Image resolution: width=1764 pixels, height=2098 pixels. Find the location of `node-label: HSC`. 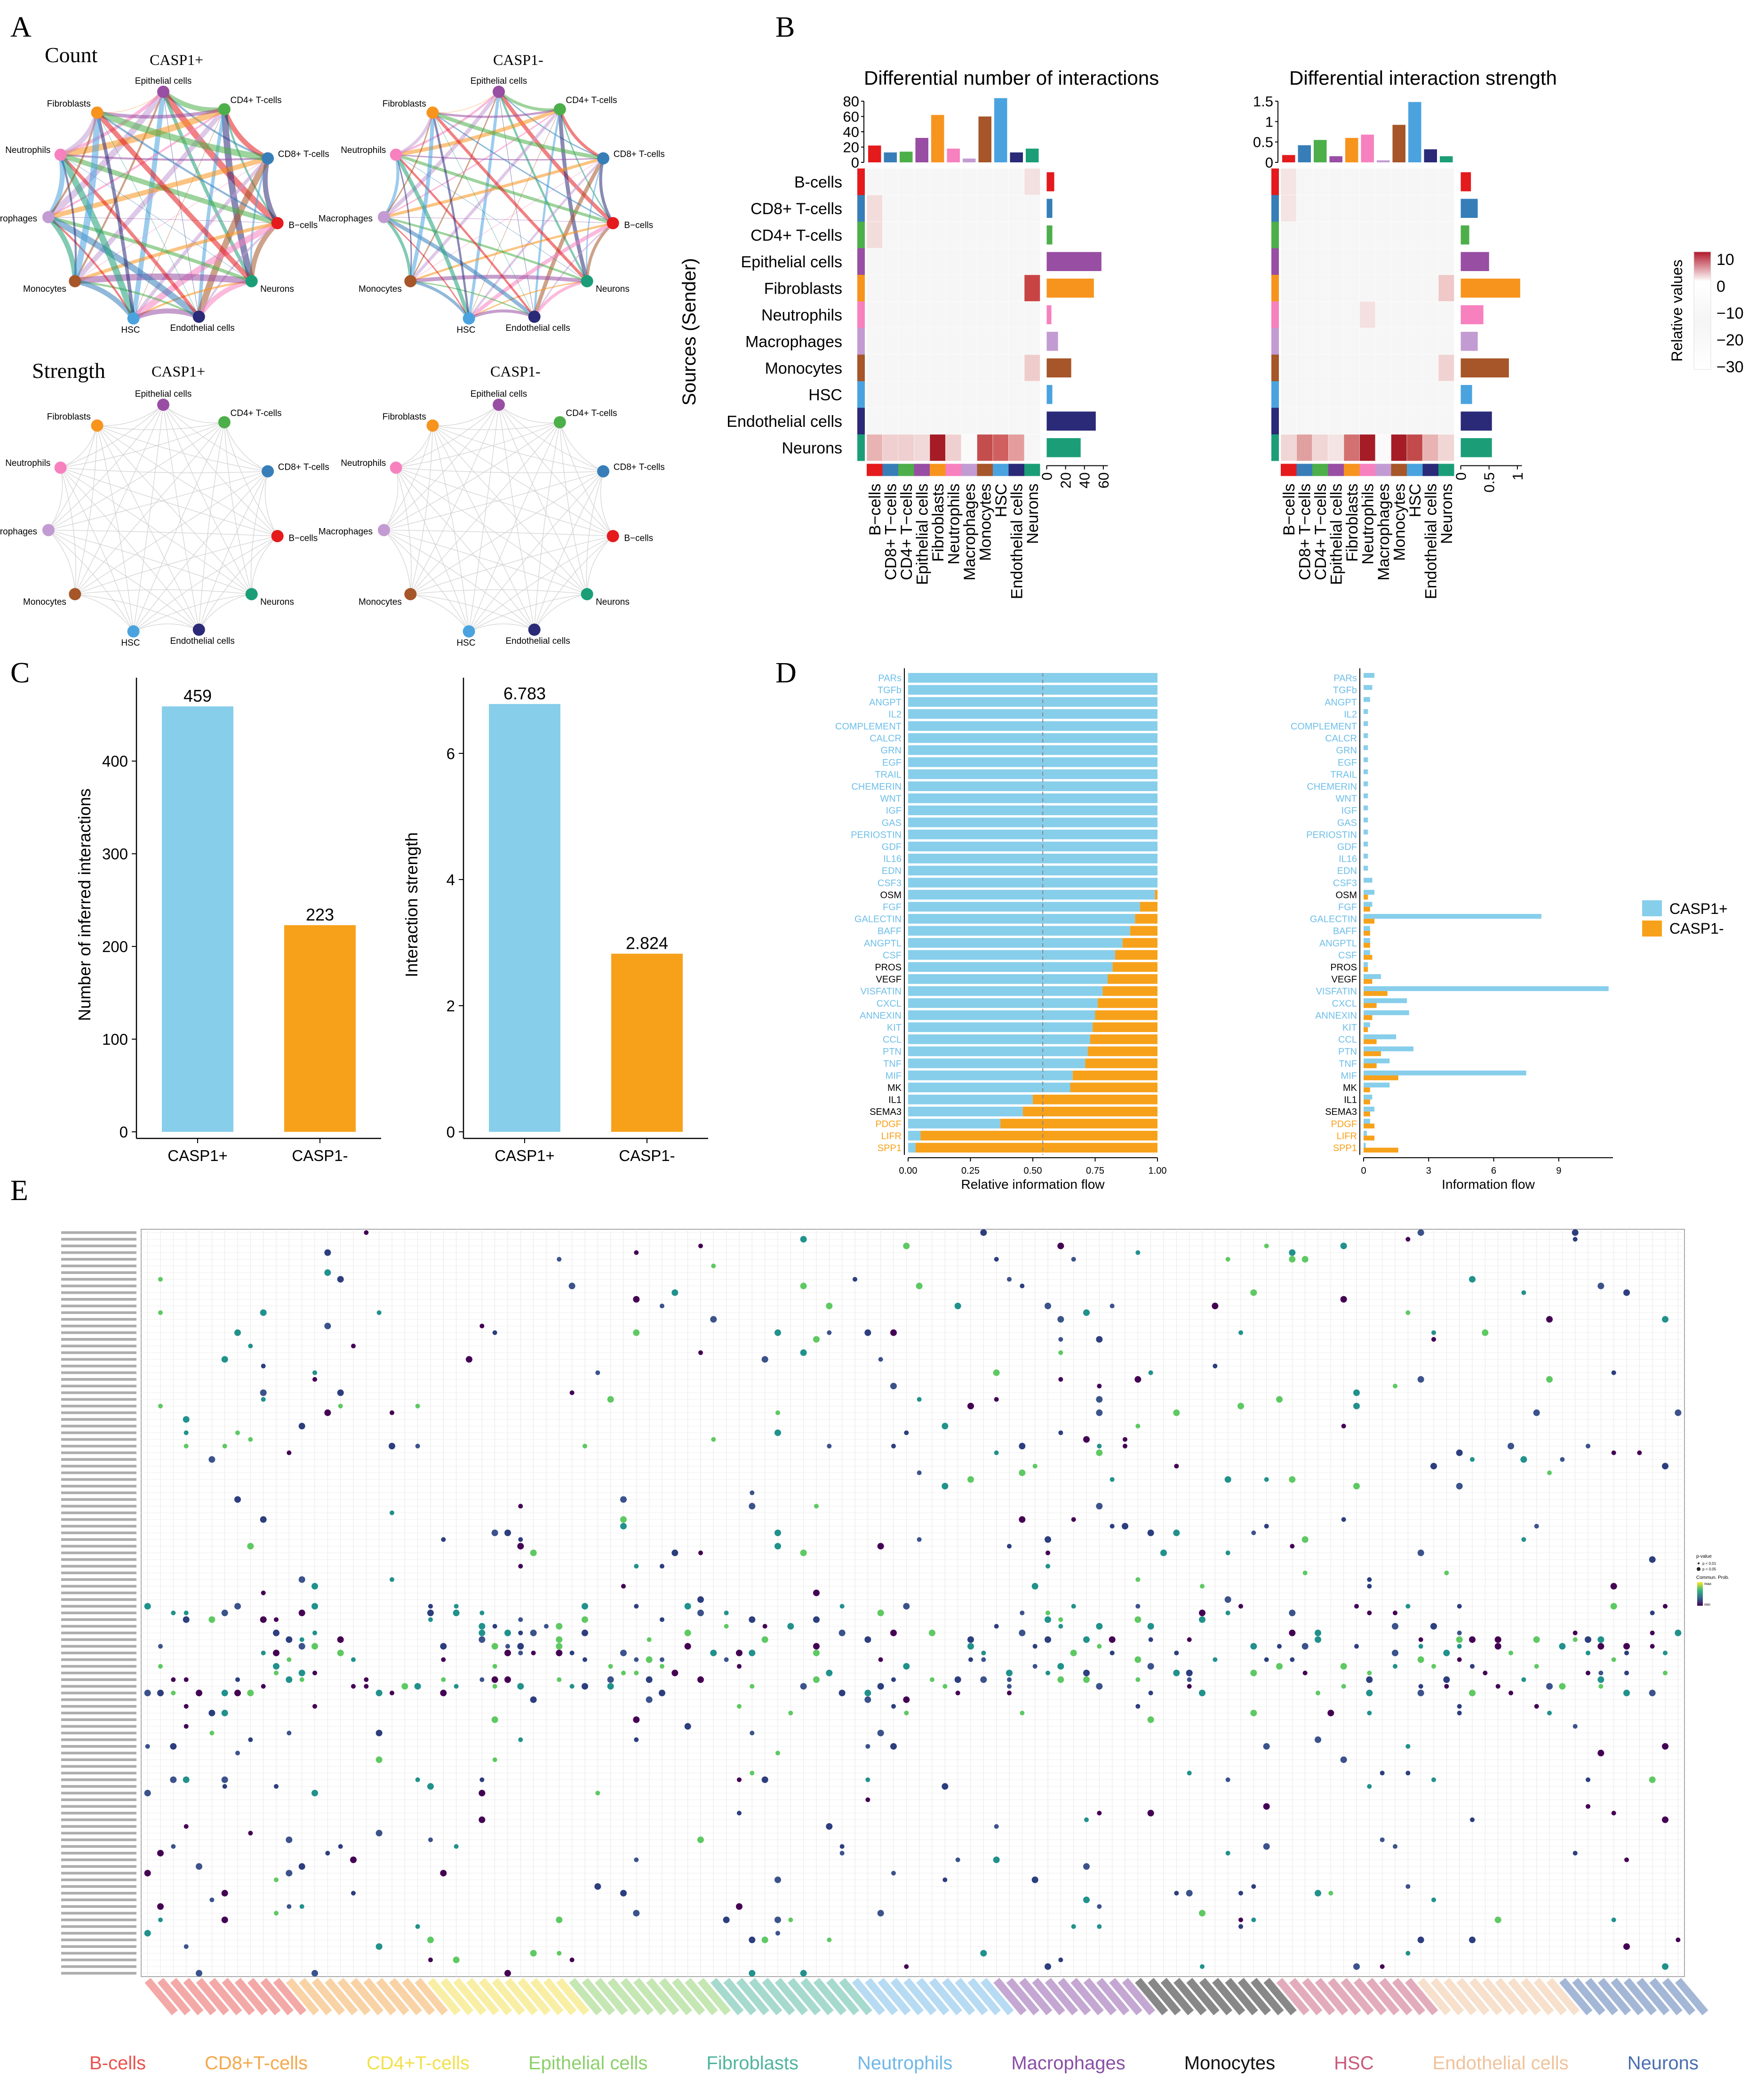

node-label: HSC is located at coordinates (130, 330).